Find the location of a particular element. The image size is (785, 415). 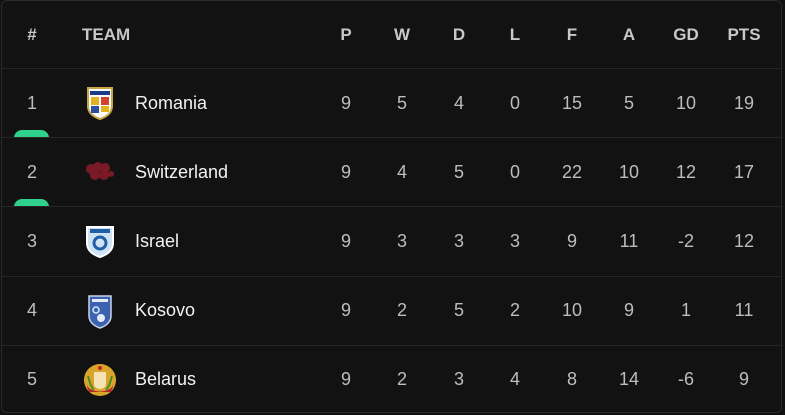

stat-gd: -2 is located at coordinates (685, 240).